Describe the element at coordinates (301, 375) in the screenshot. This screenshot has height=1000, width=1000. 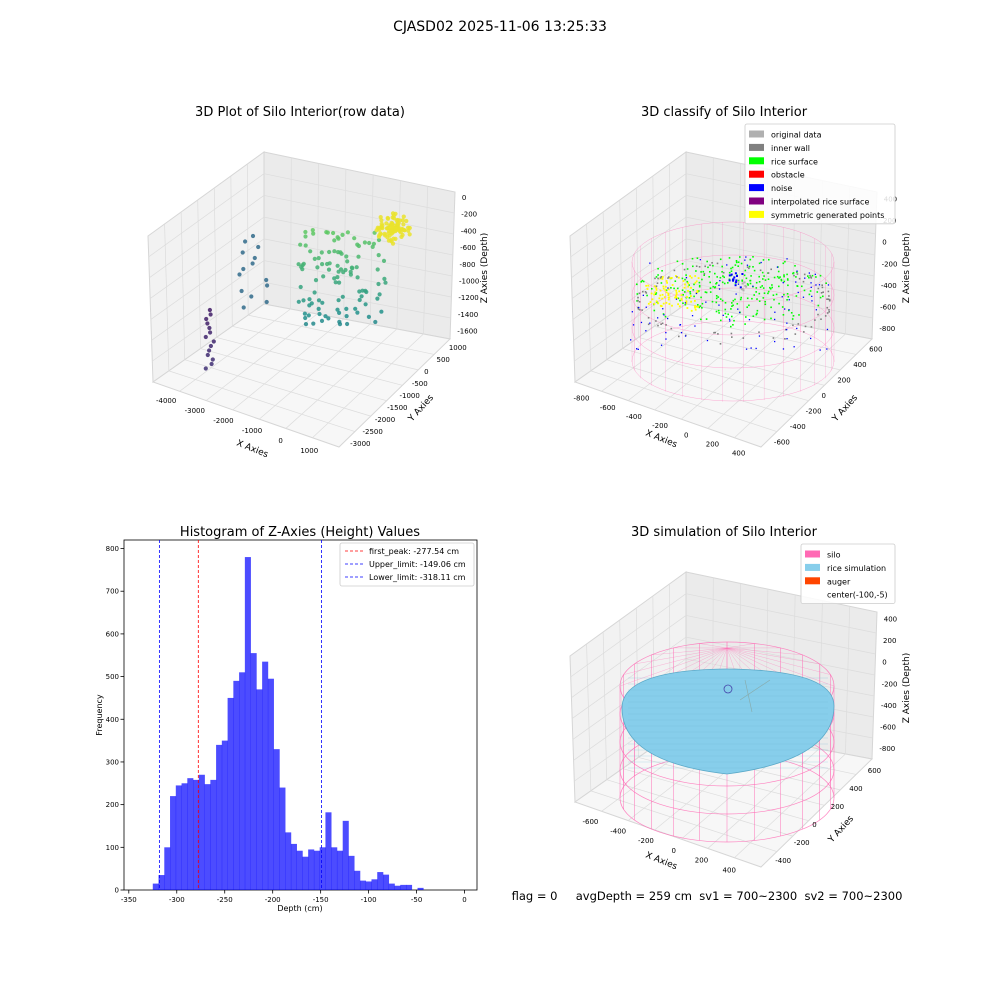
I see `pane-floor` at that location.